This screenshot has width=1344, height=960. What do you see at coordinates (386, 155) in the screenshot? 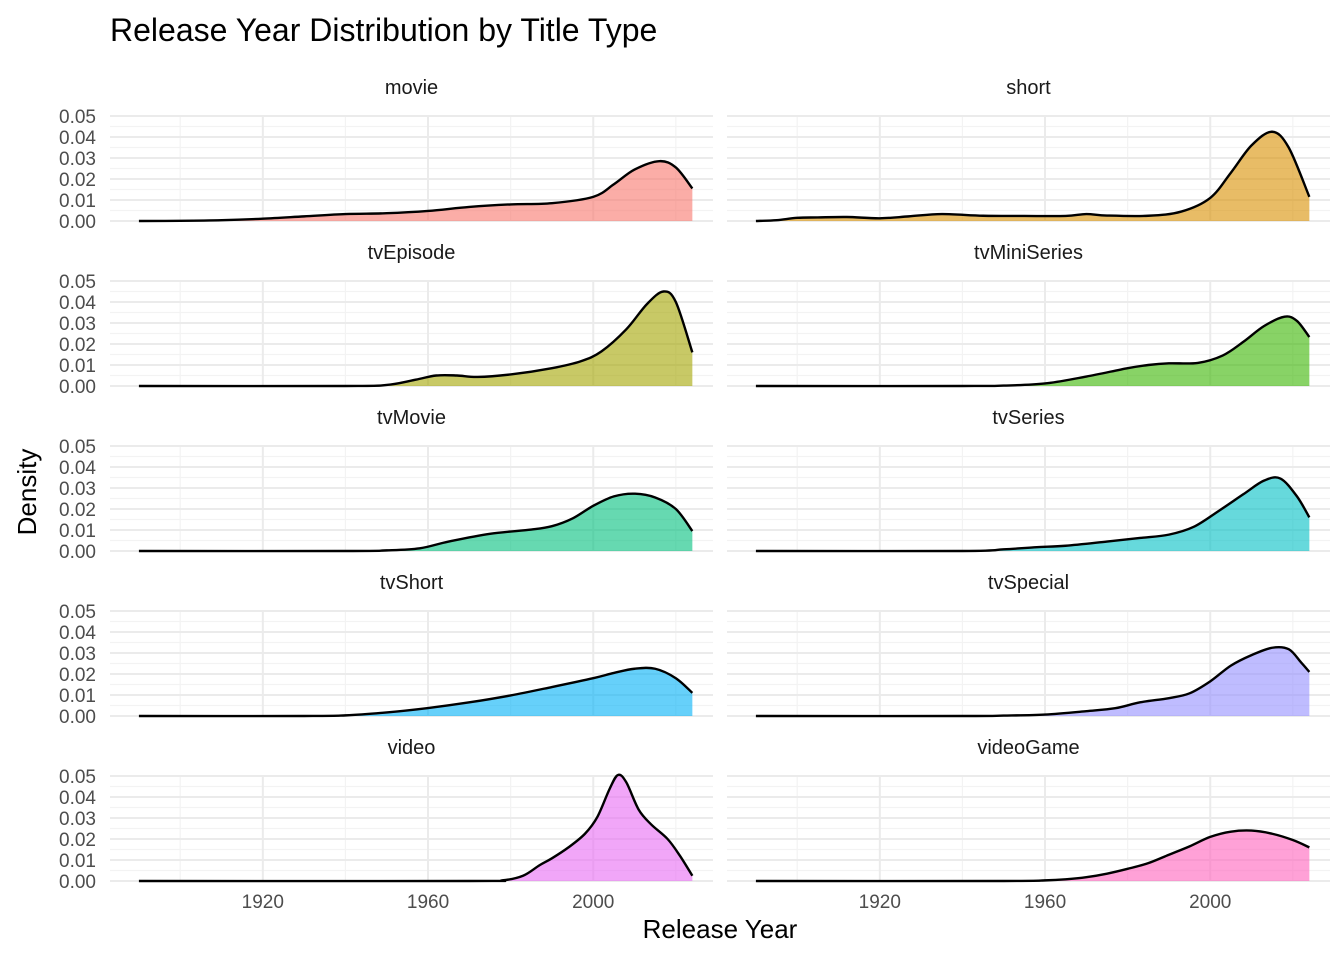
I see `facet-panel-movie: movie 0.000.010.020.030.040.05` at bounding box center [386, 155].